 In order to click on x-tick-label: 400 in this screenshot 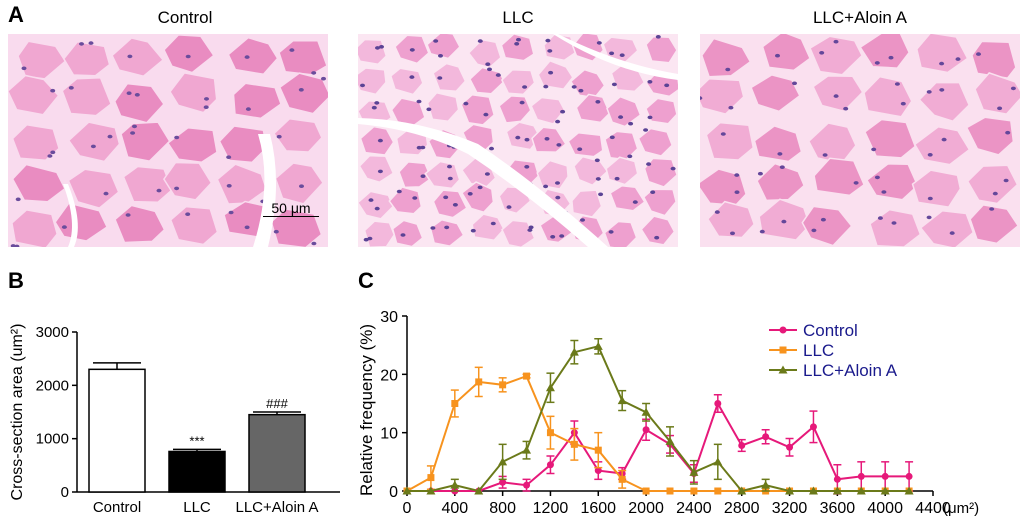, I will do `click(454, 508)`.